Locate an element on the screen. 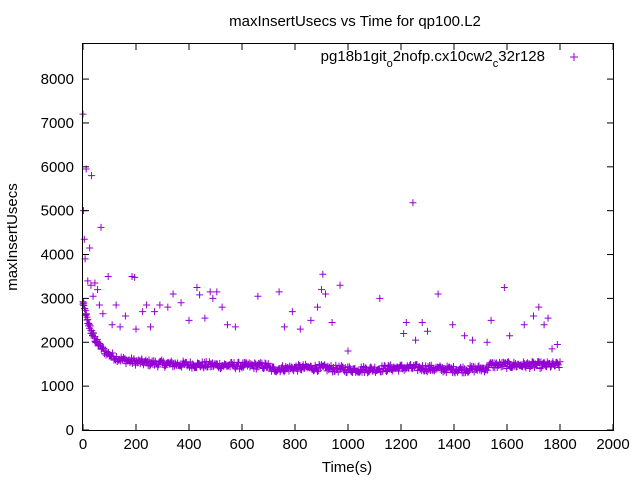  y-tick-label: 4000 is located at coordinates (57, 255).